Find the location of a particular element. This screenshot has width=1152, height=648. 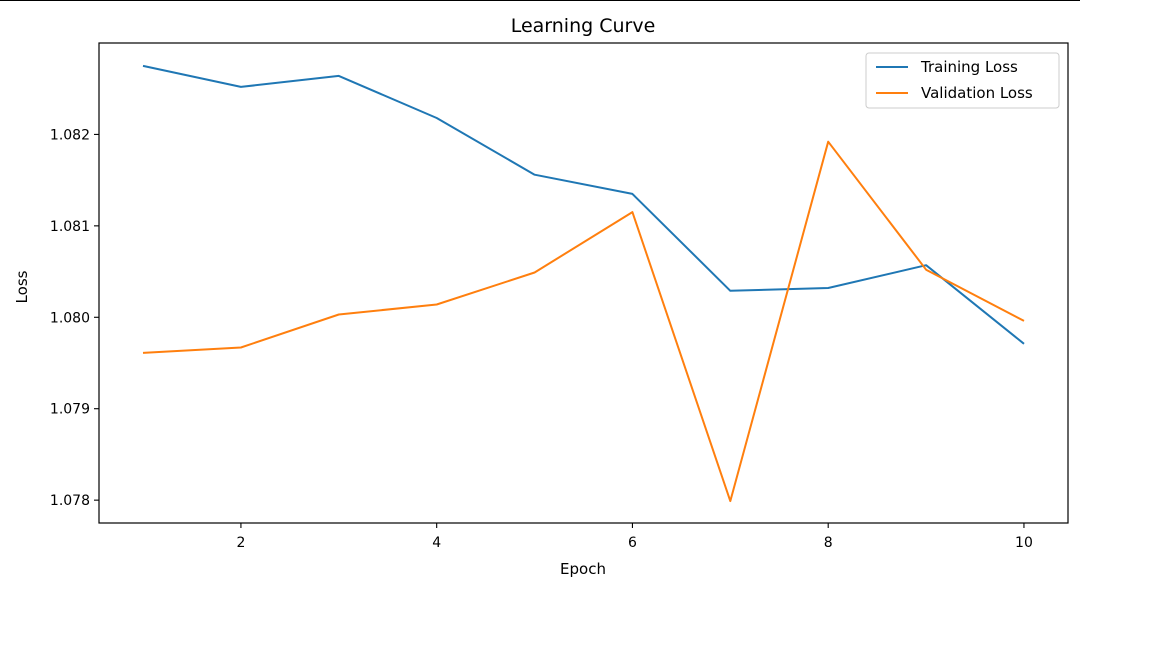

chart-title: Learning Curve is located at coordinates (583, 26).